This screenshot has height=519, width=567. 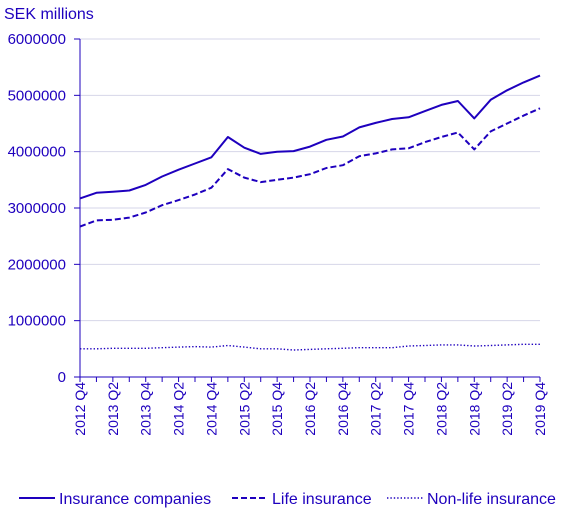 What do you see at coordinates (179, 409) in the screenshot?
I see `x-tick-label: 2014 Q2` at bounding box center [179, 409].